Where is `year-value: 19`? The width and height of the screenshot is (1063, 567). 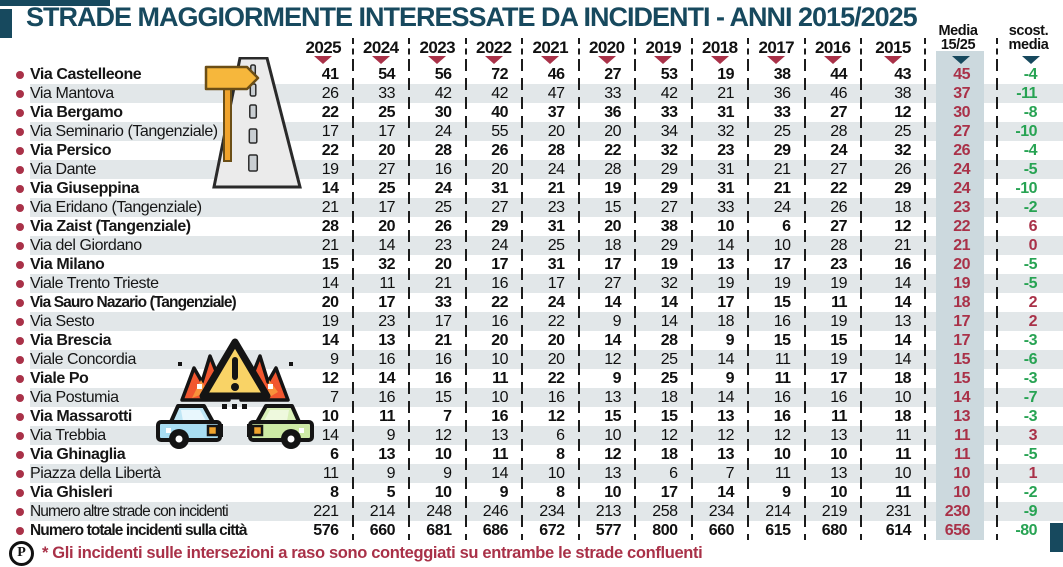
year-value: 19 is located at coordinates (719, 74).